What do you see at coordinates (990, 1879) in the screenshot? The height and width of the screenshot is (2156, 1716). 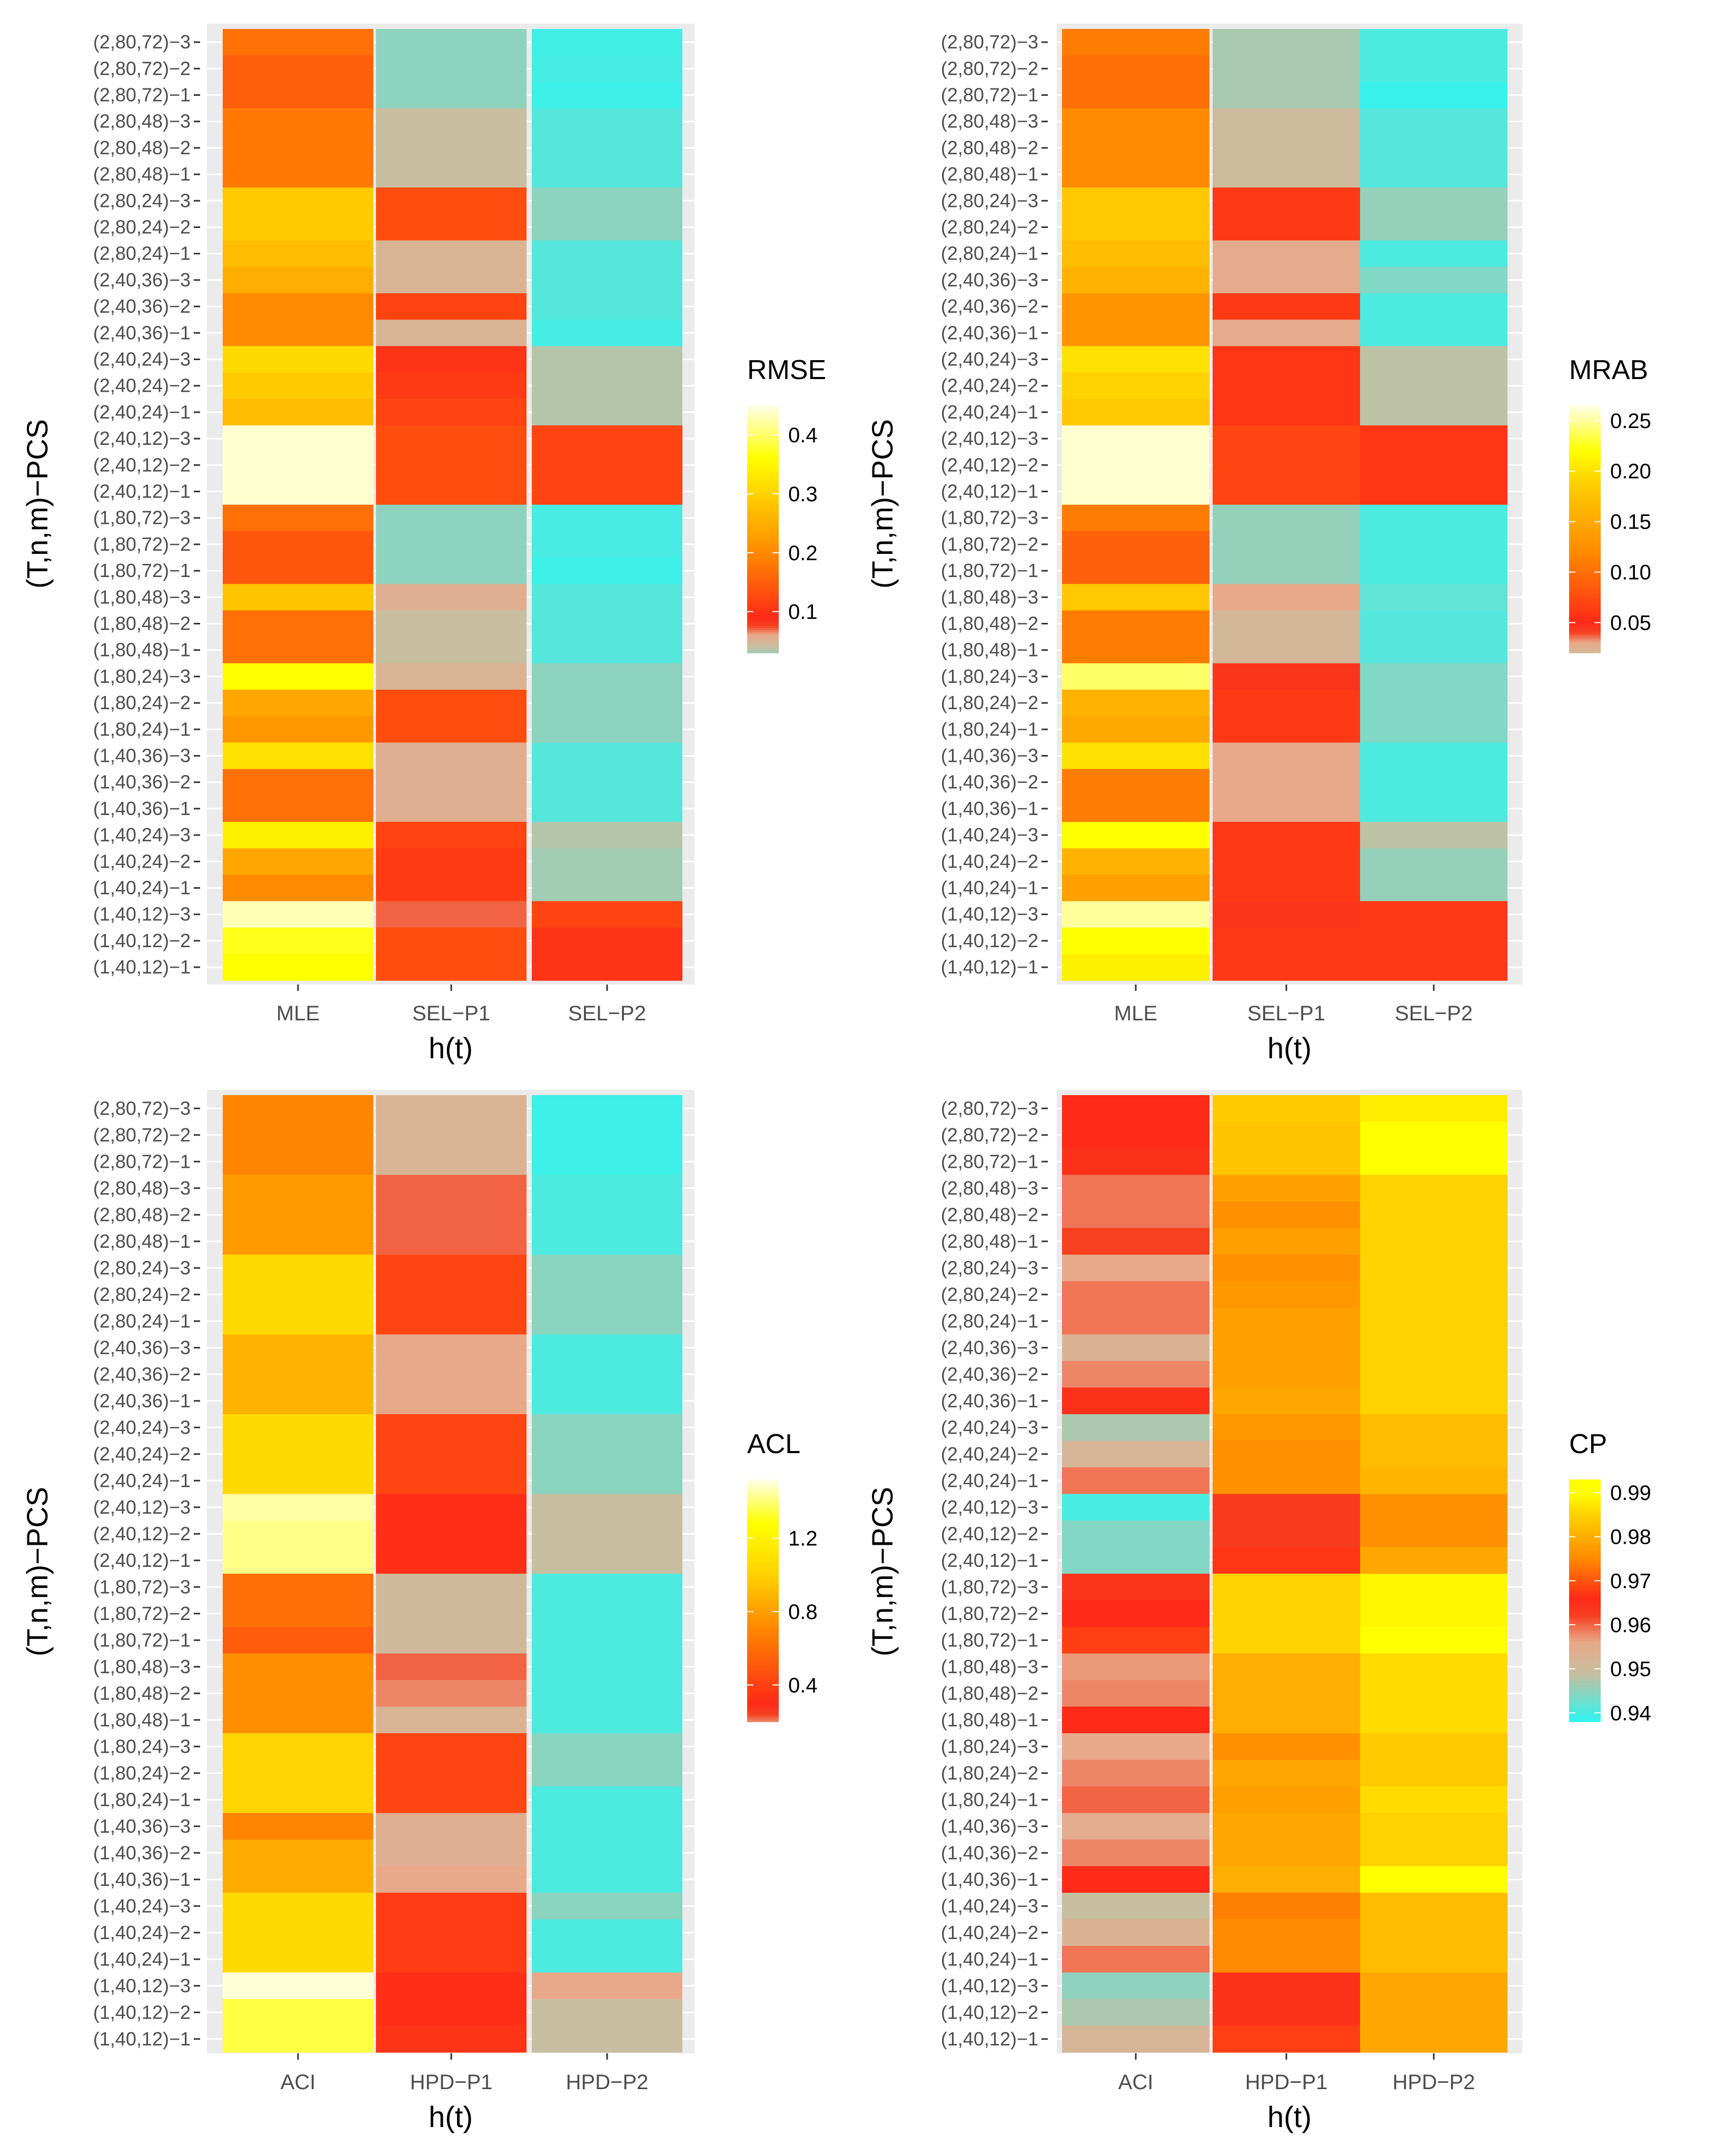 I see `y-tick-label: (1,40,36)−1` at bounding box center [990, 1879].